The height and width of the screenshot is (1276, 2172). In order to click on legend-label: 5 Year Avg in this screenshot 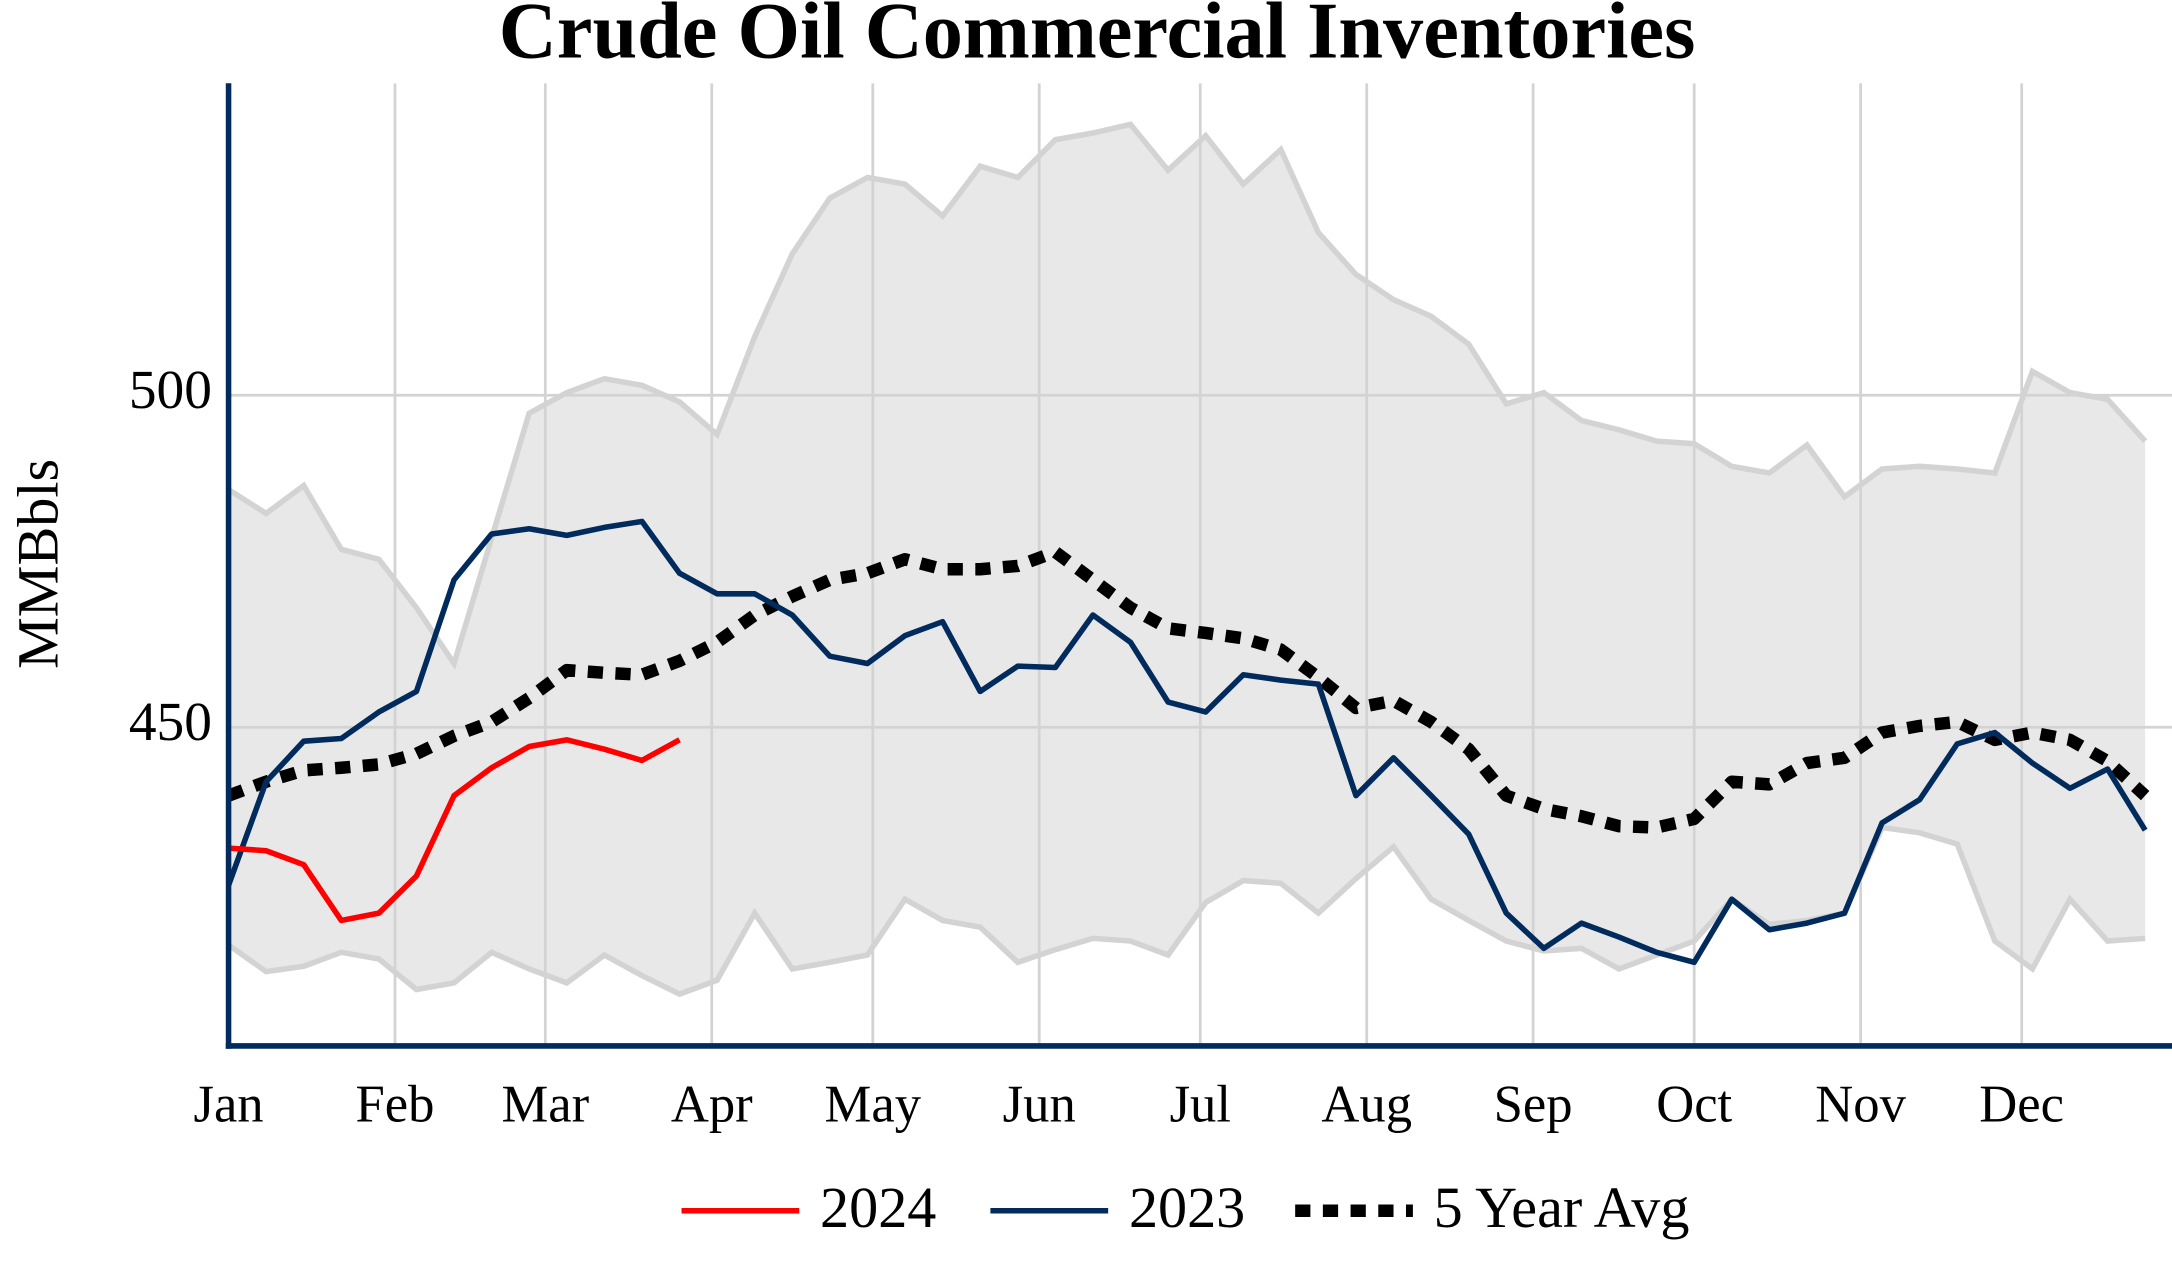, I will do `click(1562, 1207)`.